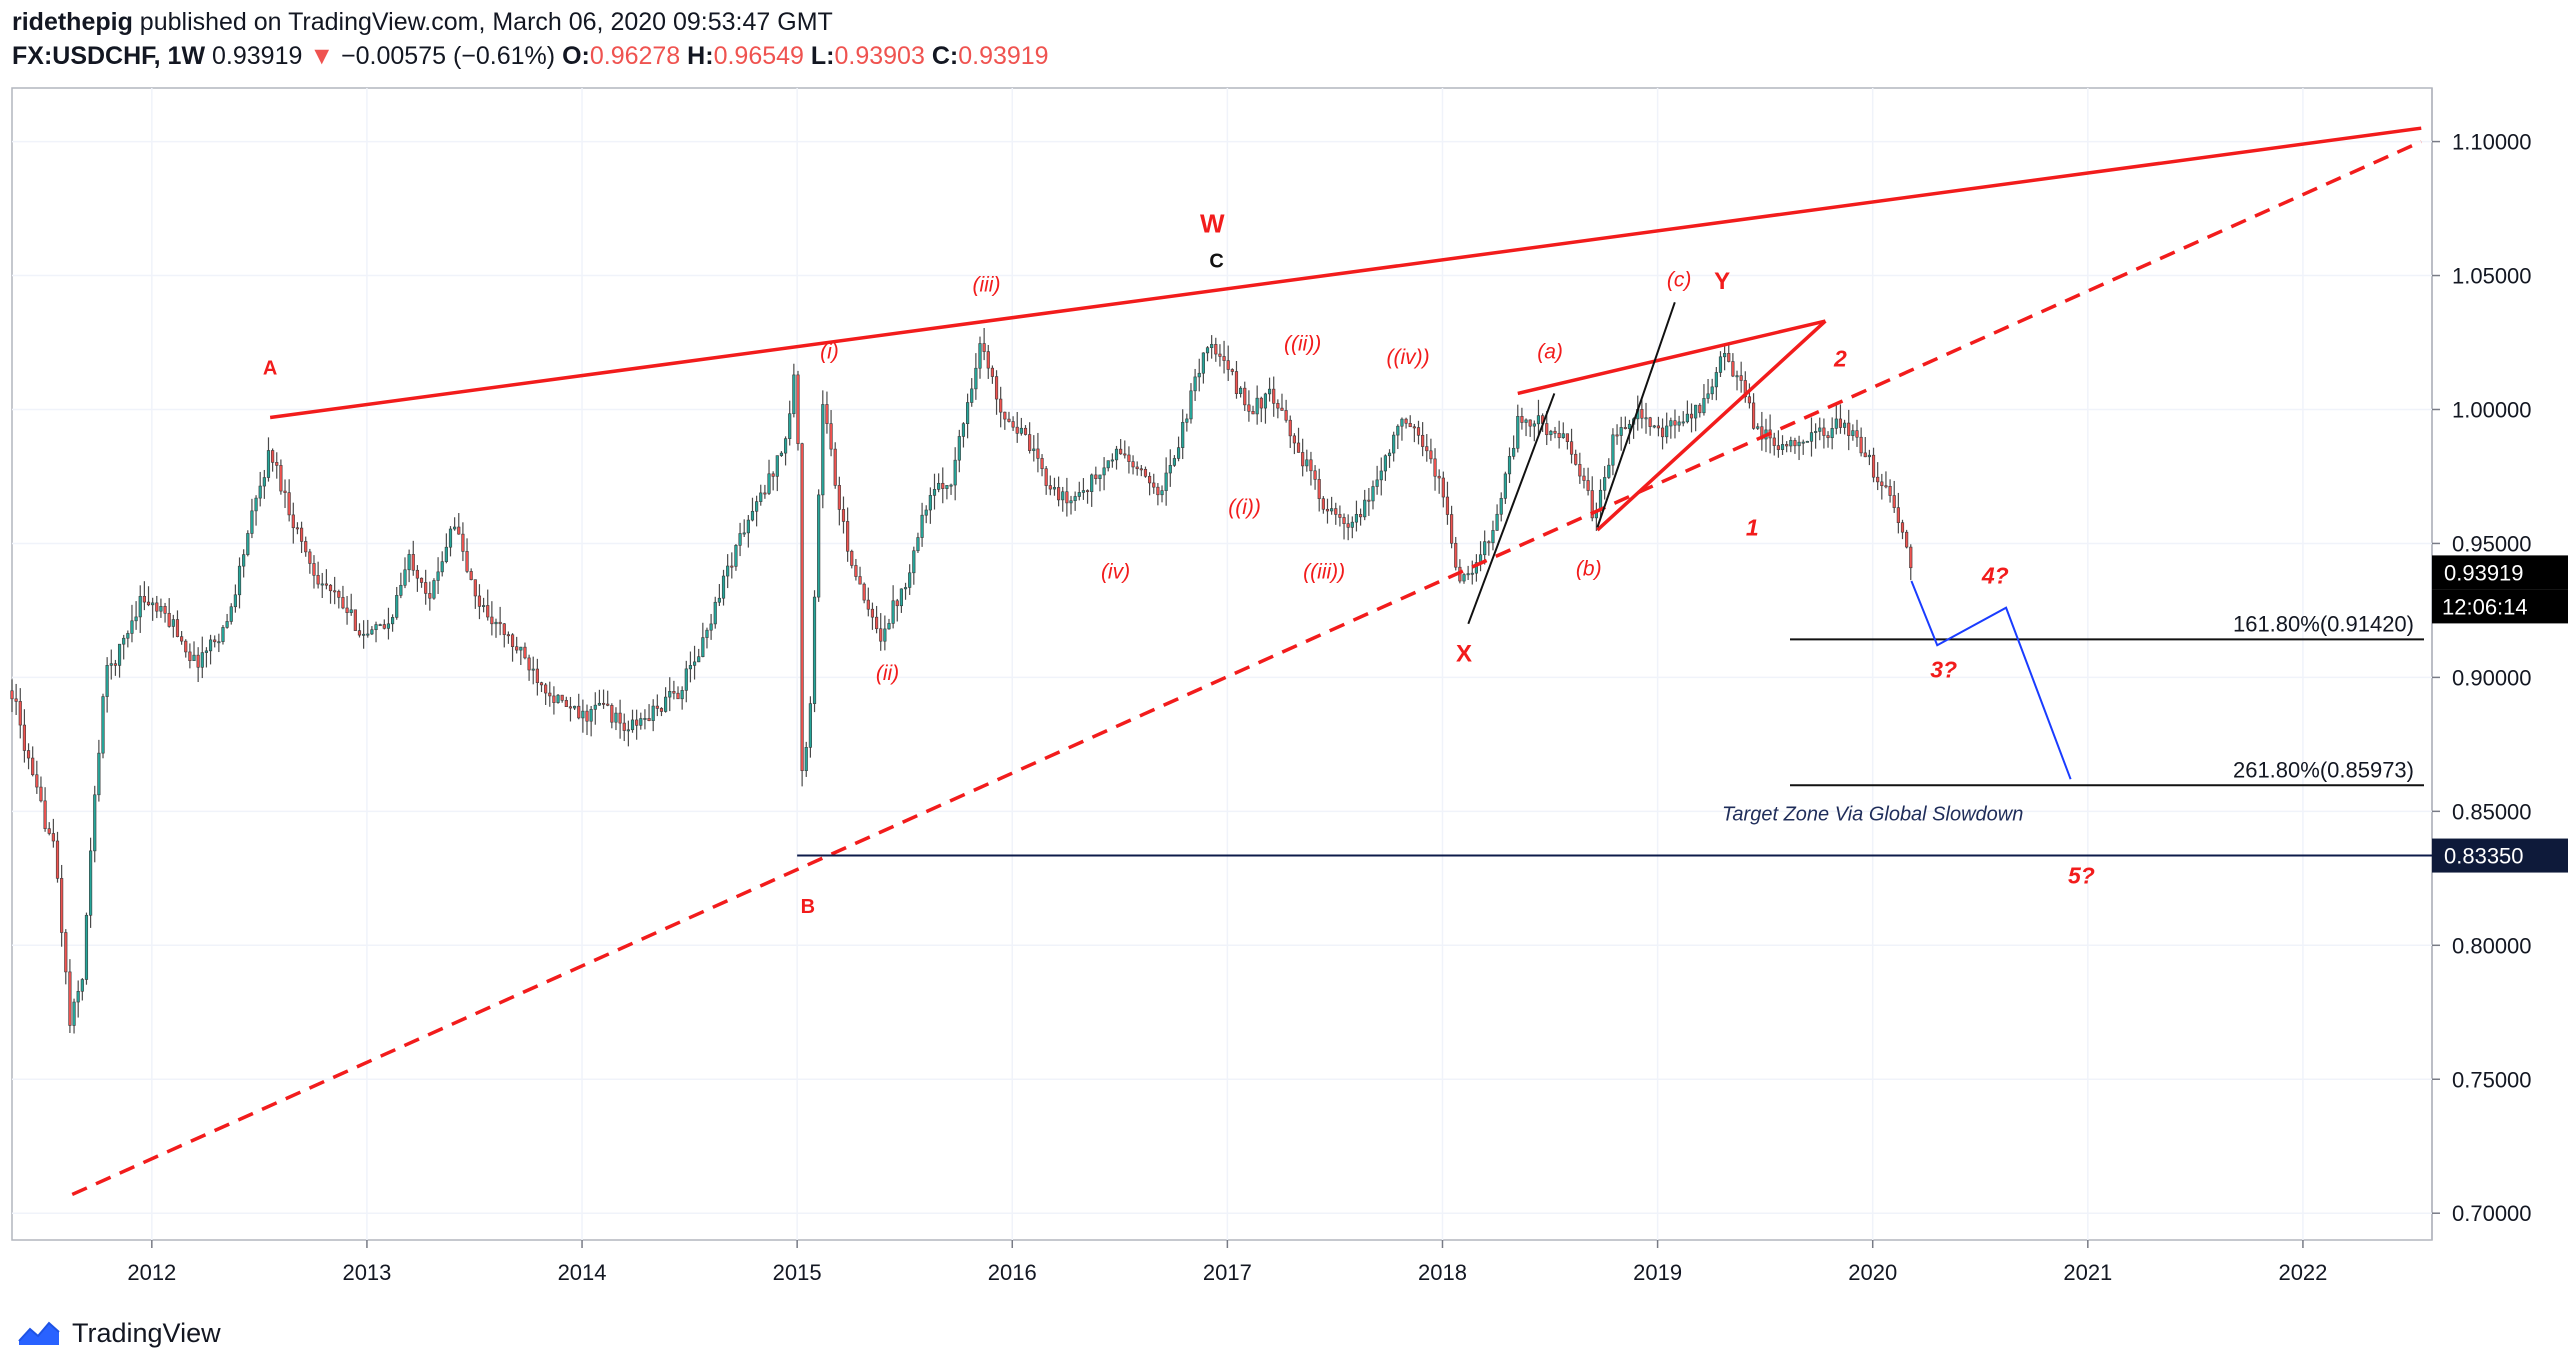 The image size is (2570, 1372). What do you see at coordinates (72, 22) in the screenshot?
I see `author-name: ridethepig` at bounding box center [72, 22].